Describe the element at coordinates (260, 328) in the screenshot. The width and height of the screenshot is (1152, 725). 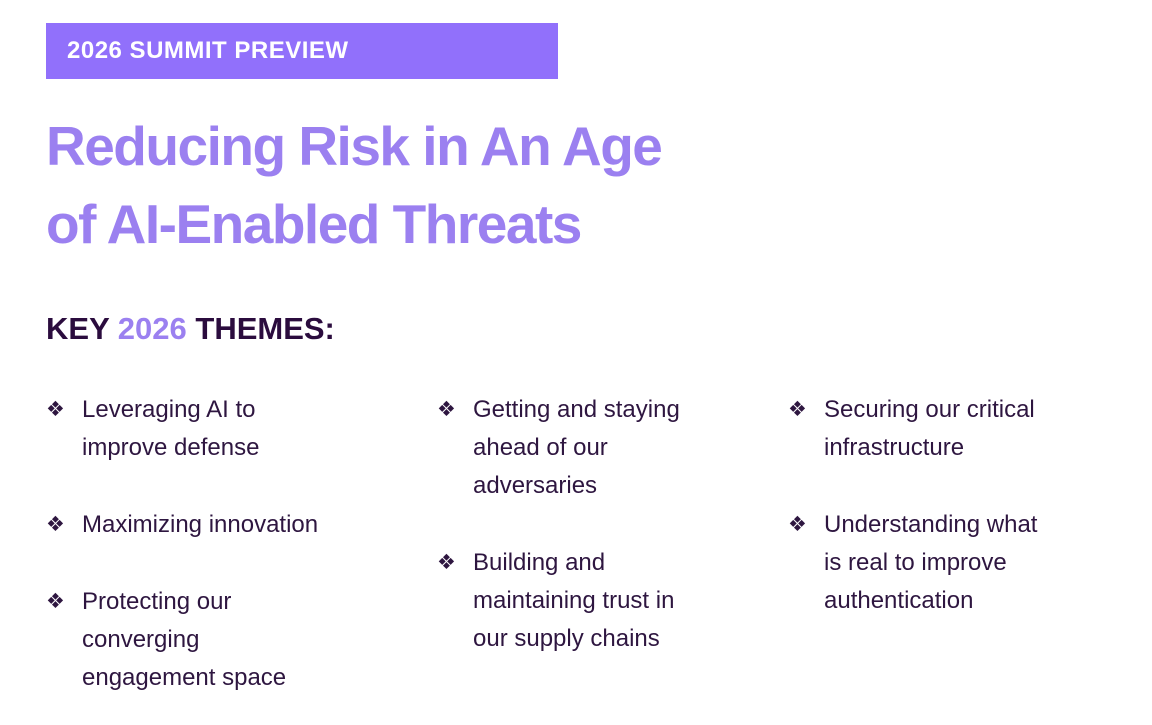
I see `themes-heading-suffix: THEMES:` at that location.